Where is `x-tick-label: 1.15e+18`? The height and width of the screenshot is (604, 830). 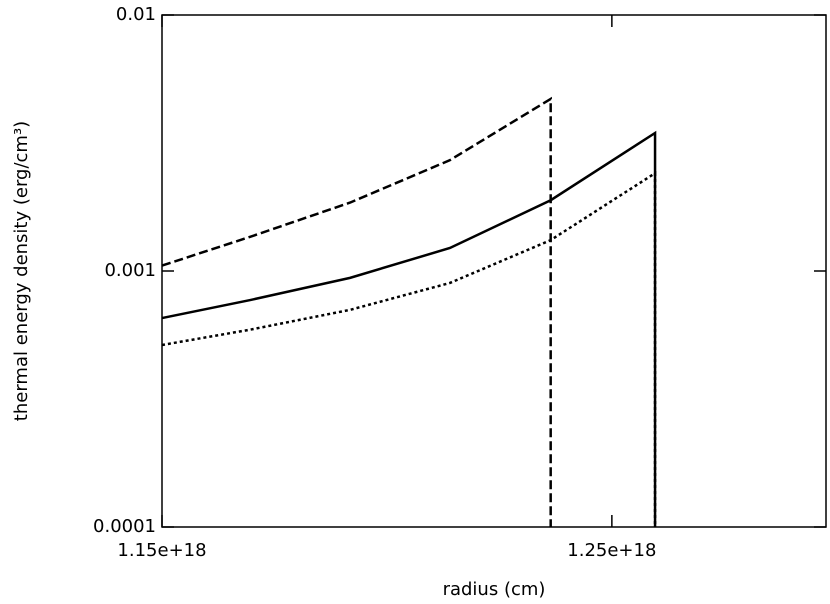 x-tick-label: 1.15e+18 is located at coordinates (161, 550).